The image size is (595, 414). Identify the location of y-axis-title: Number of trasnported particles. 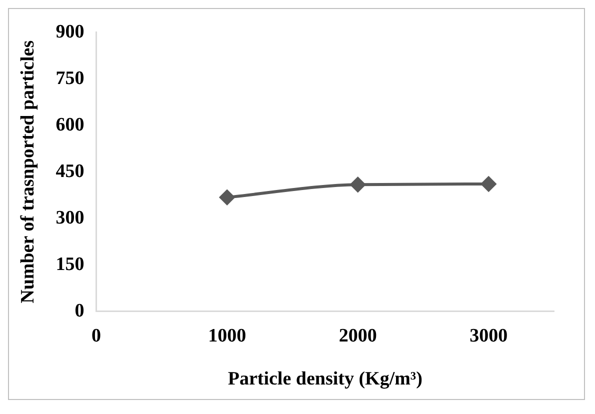
(27, 172).